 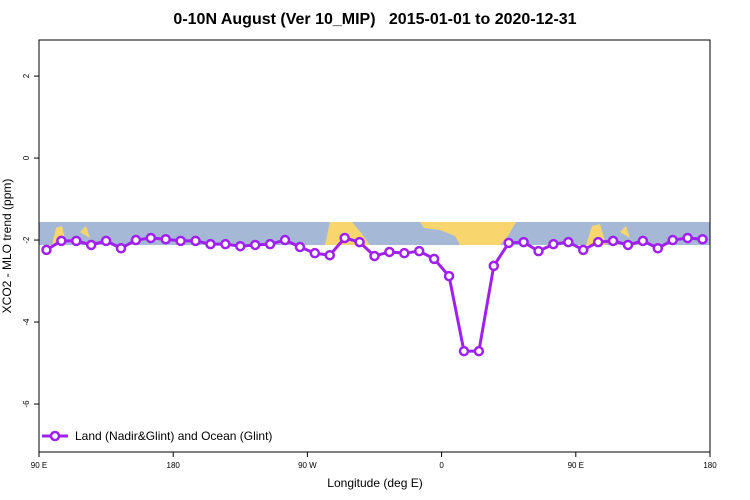 What do you see at coordinates (7, 246) in the screenshot?
I see `y-axis-label: XCO2 - MLO trend (ppm)` at bounding box center [7, 246].